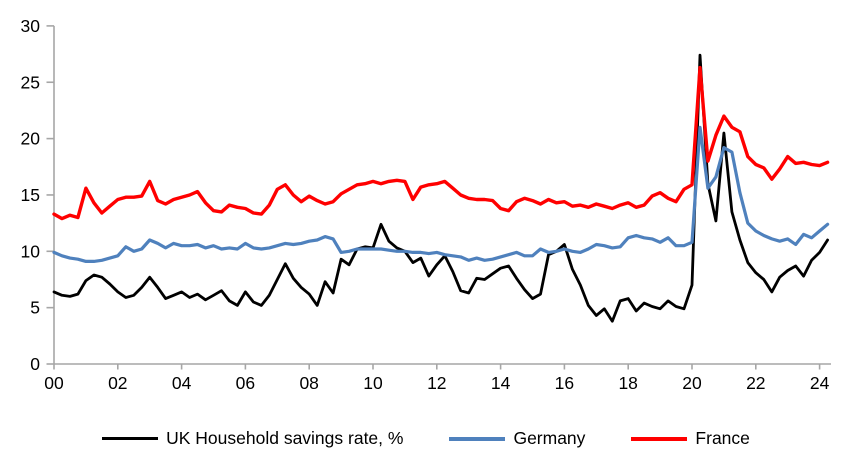 This screenshot has height=476, width=852. I want to click on legend-line-france-icon, so click(659, 438).